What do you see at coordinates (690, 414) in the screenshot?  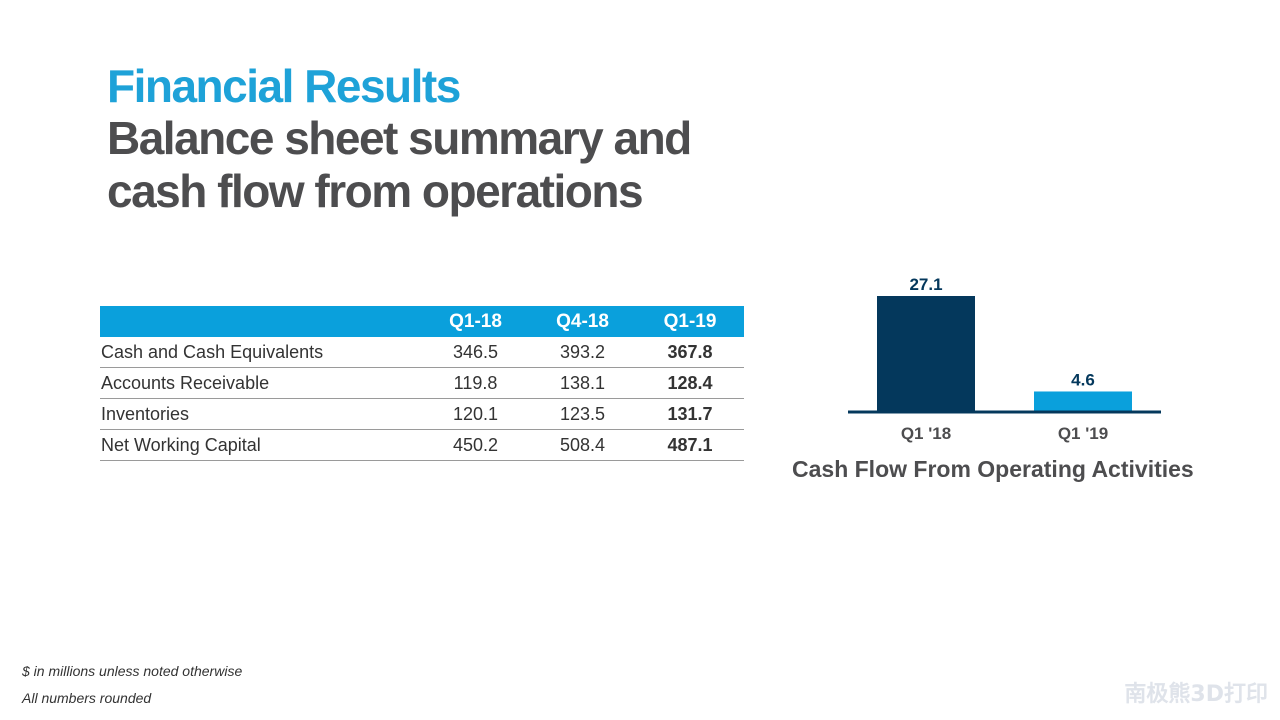 I see `cell-value-current: 131.7` at bounding box center [690, 414].